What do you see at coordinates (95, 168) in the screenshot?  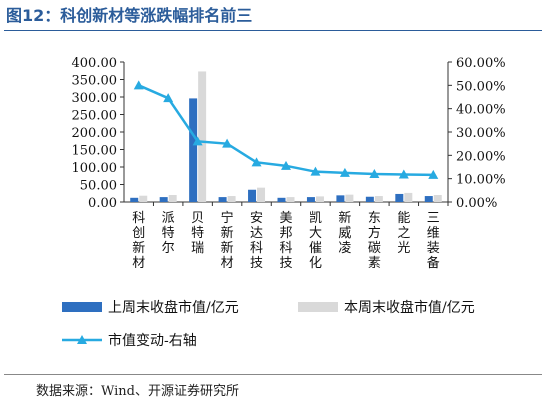 I see `left-axis-tick-label: 100.00` at bounding box center [95, 168].